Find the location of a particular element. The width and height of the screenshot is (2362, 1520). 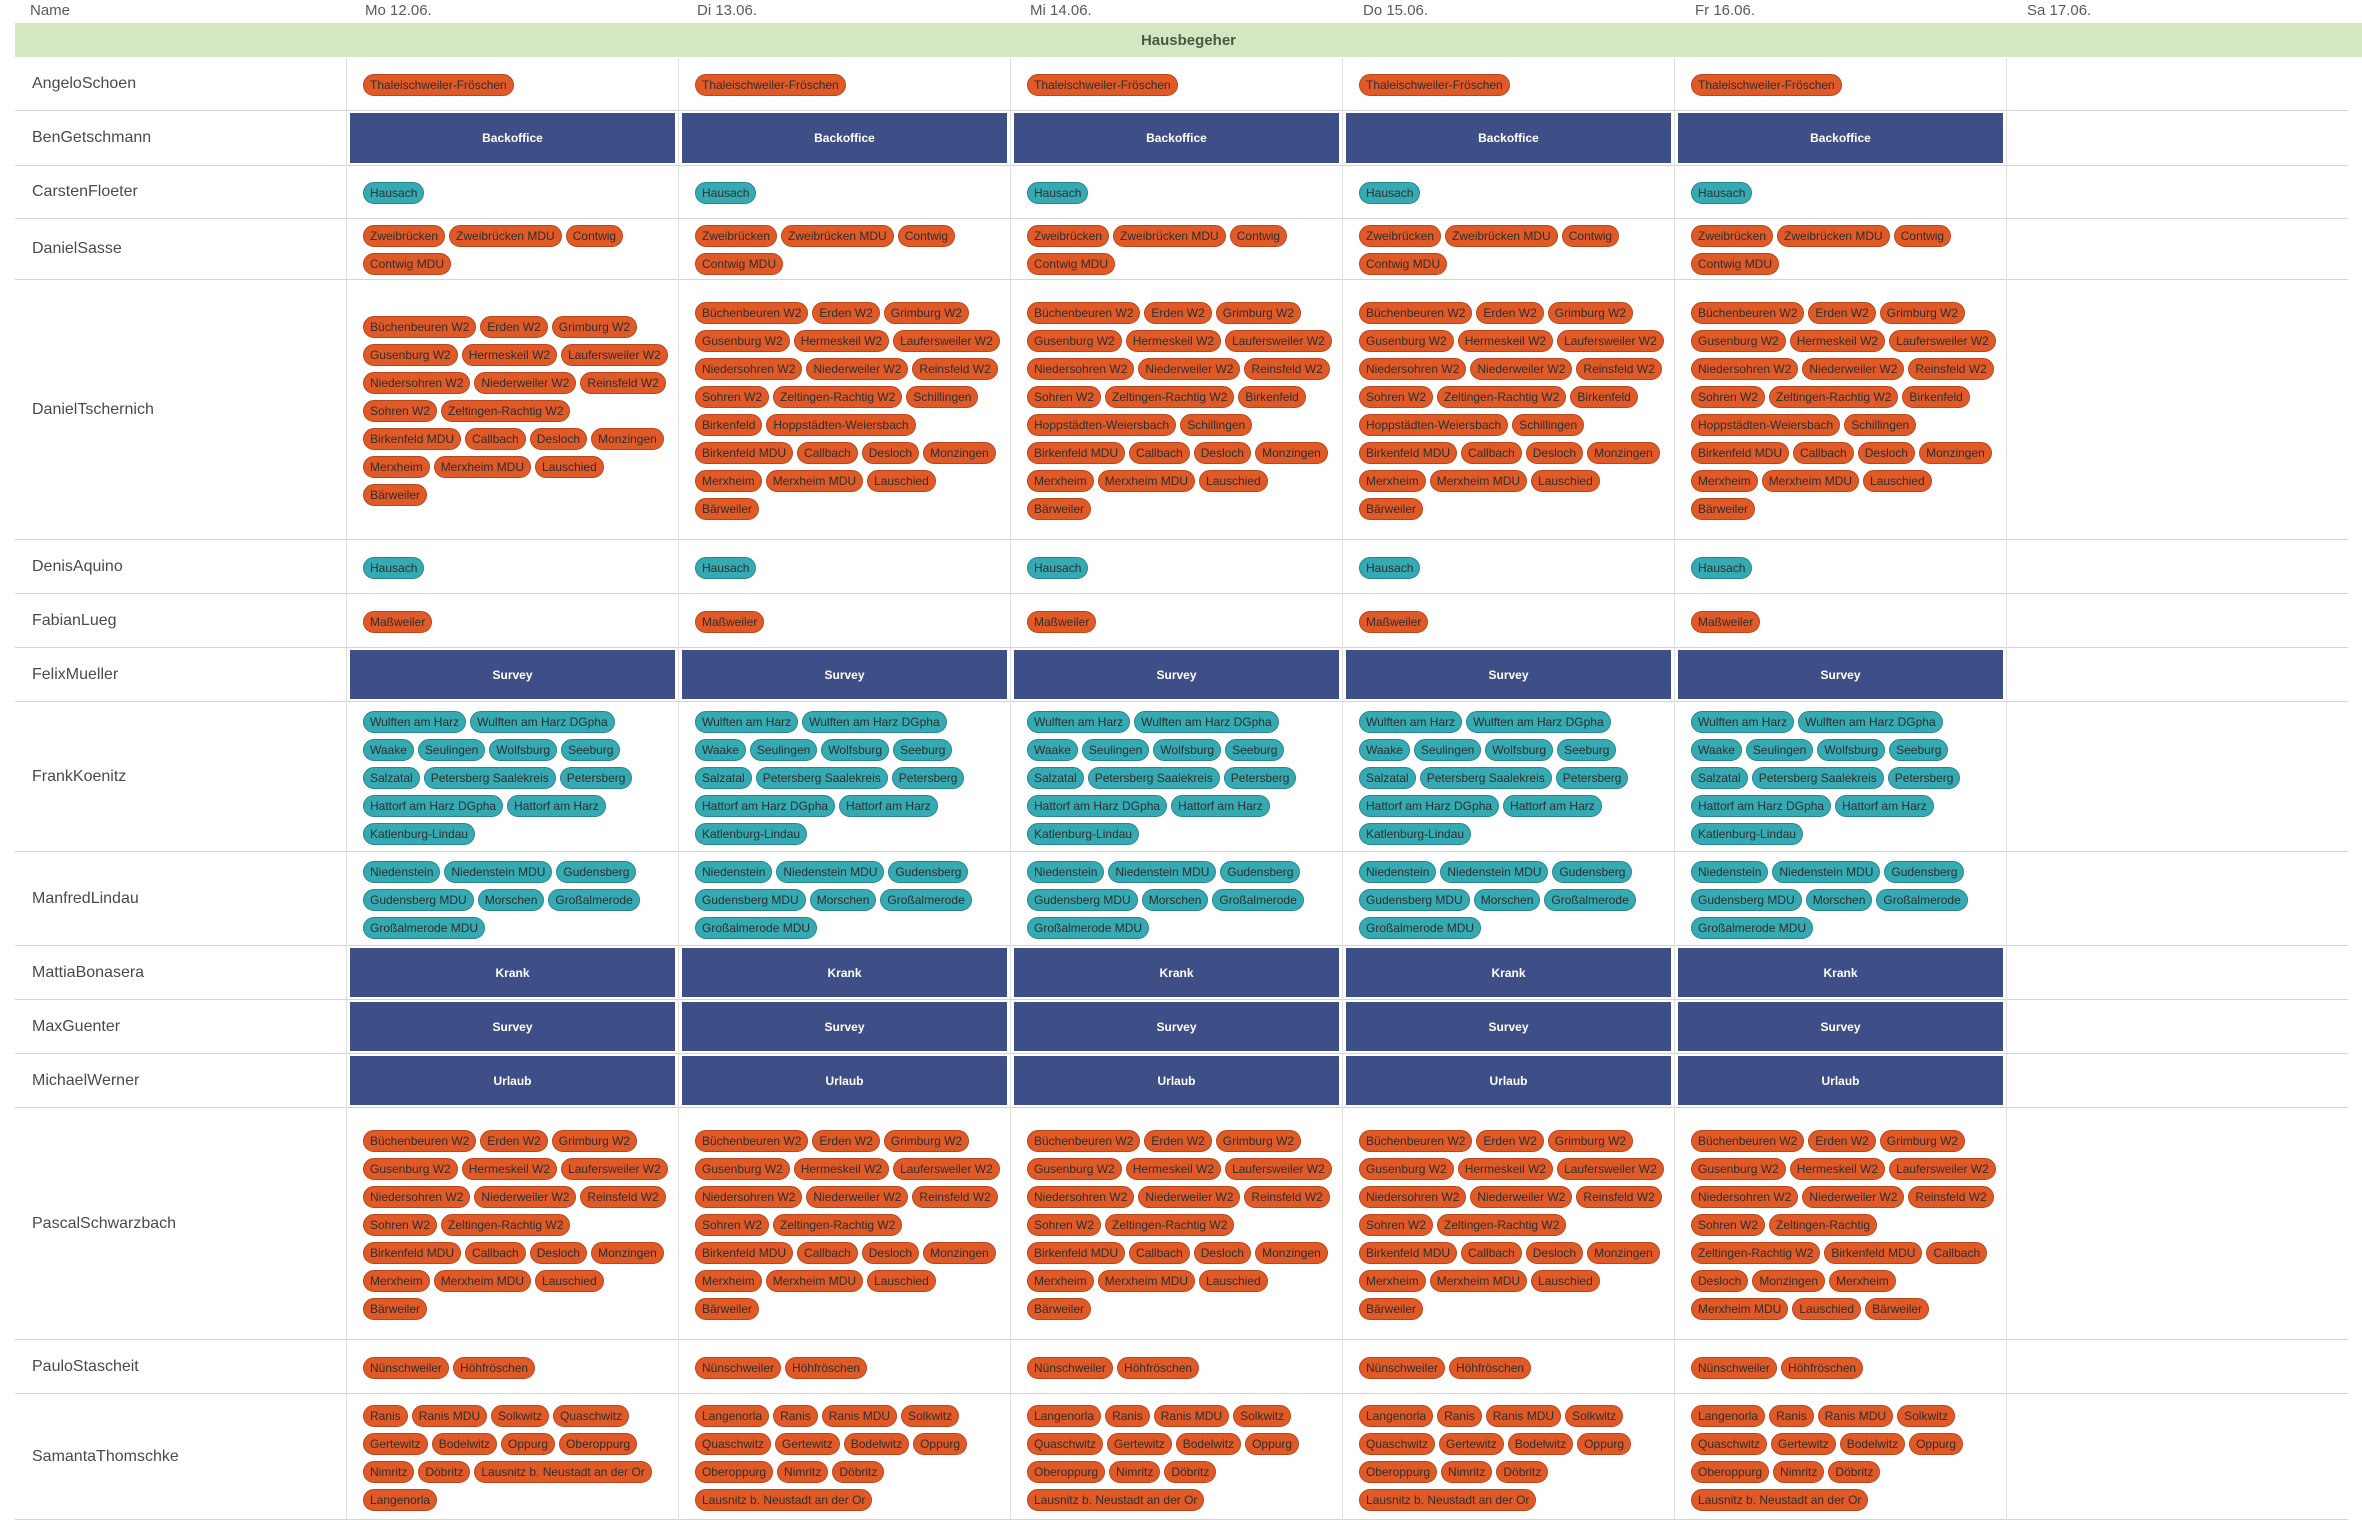

location-chip: Ranis MDU is located at coordinates (859, 1415).